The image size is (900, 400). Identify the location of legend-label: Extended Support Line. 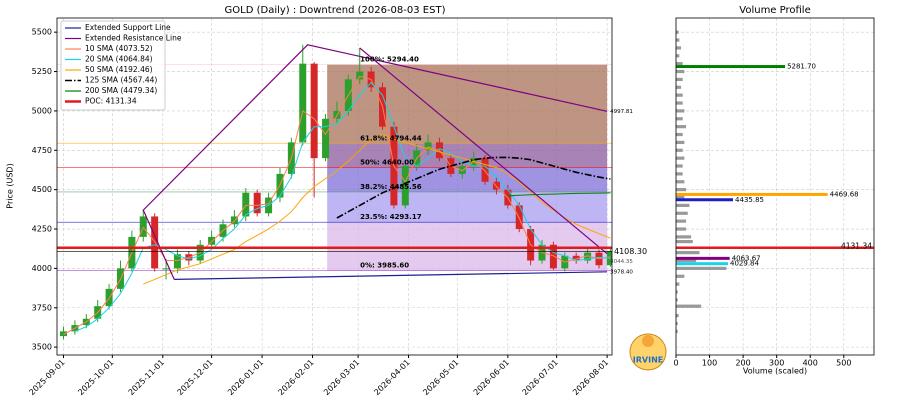
(128, 27).